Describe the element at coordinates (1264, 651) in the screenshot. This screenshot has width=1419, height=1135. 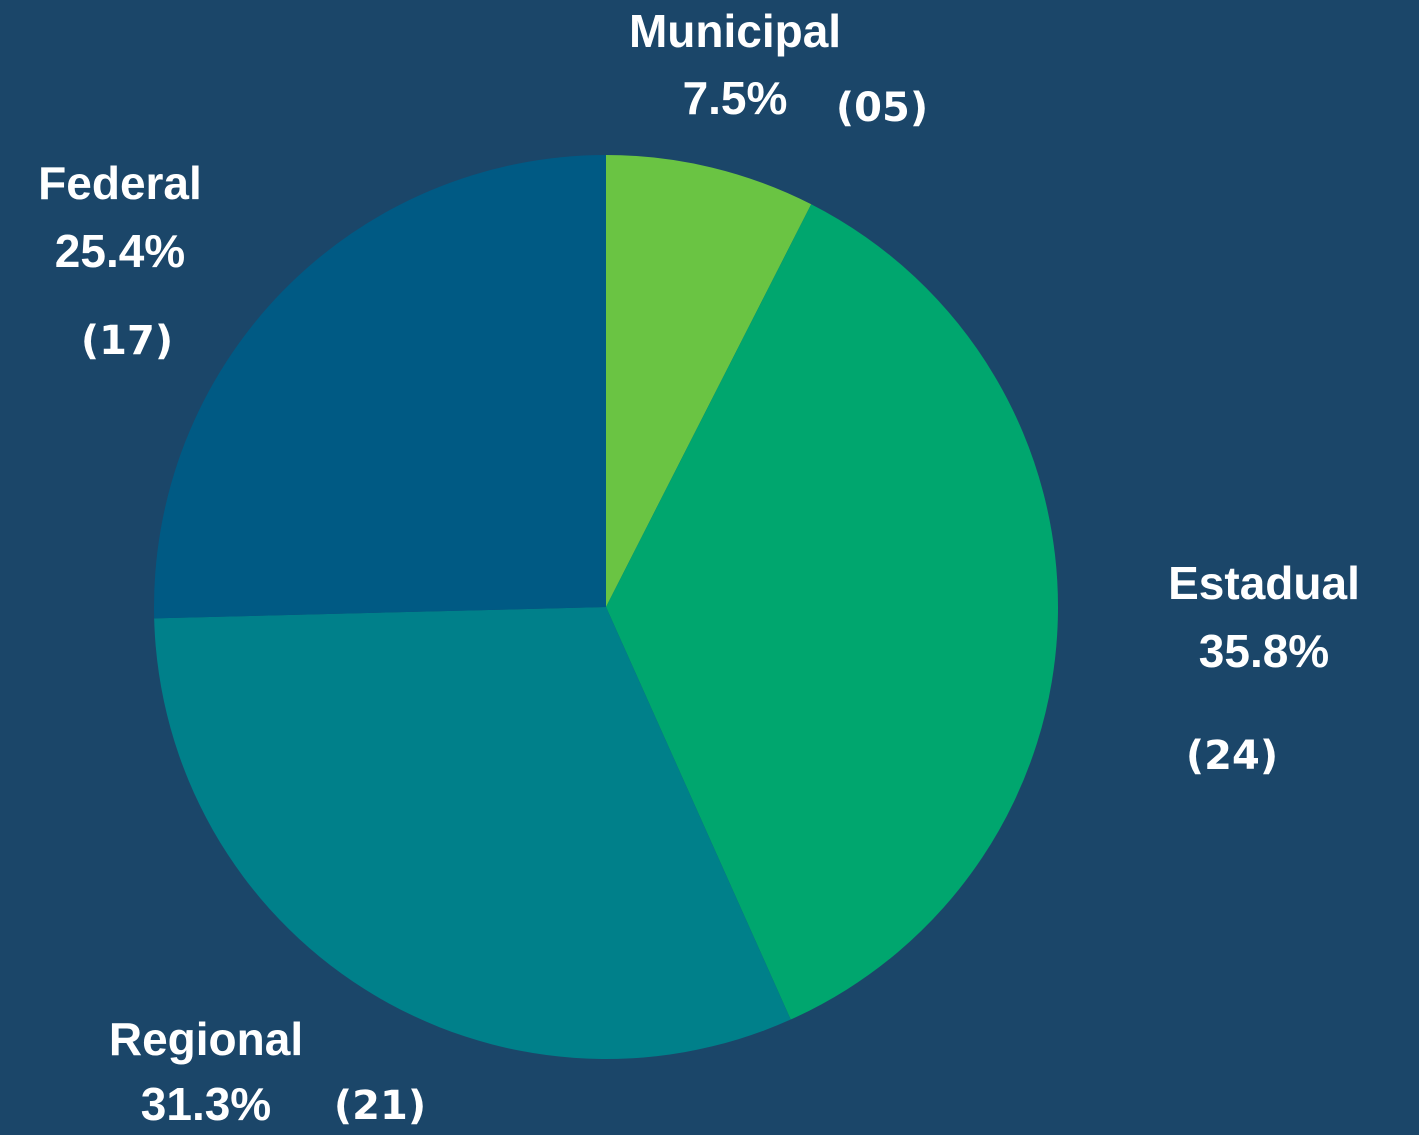
I see `value-label: 35.8%` at that location.